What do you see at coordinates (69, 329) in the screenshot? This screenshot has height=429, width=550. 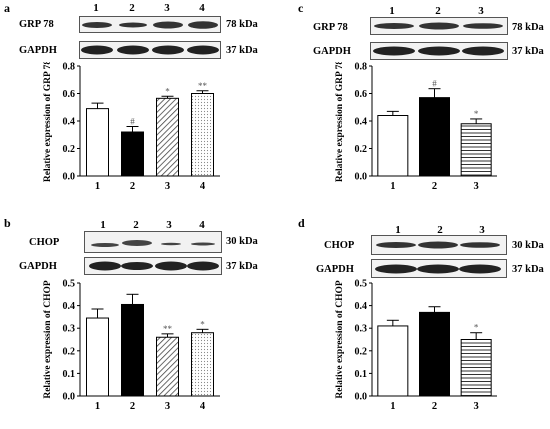 I see `y-tick-label: 0.3` at bounding box center [69, 329].